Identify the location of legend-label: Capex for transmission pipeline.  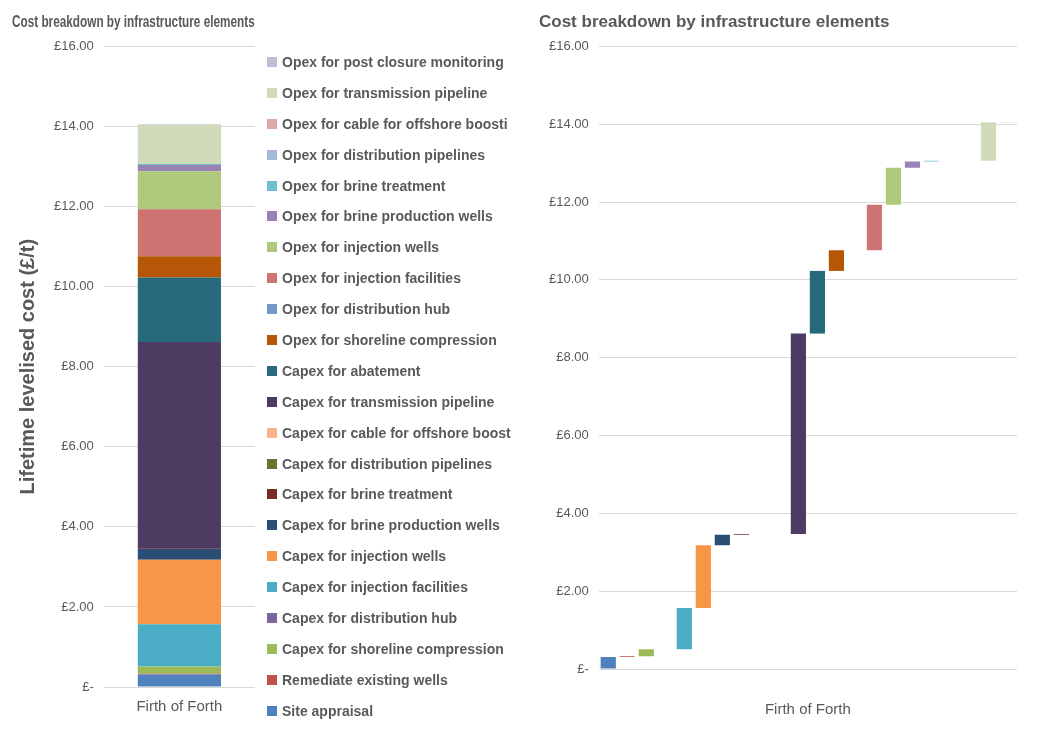
(388, 401).